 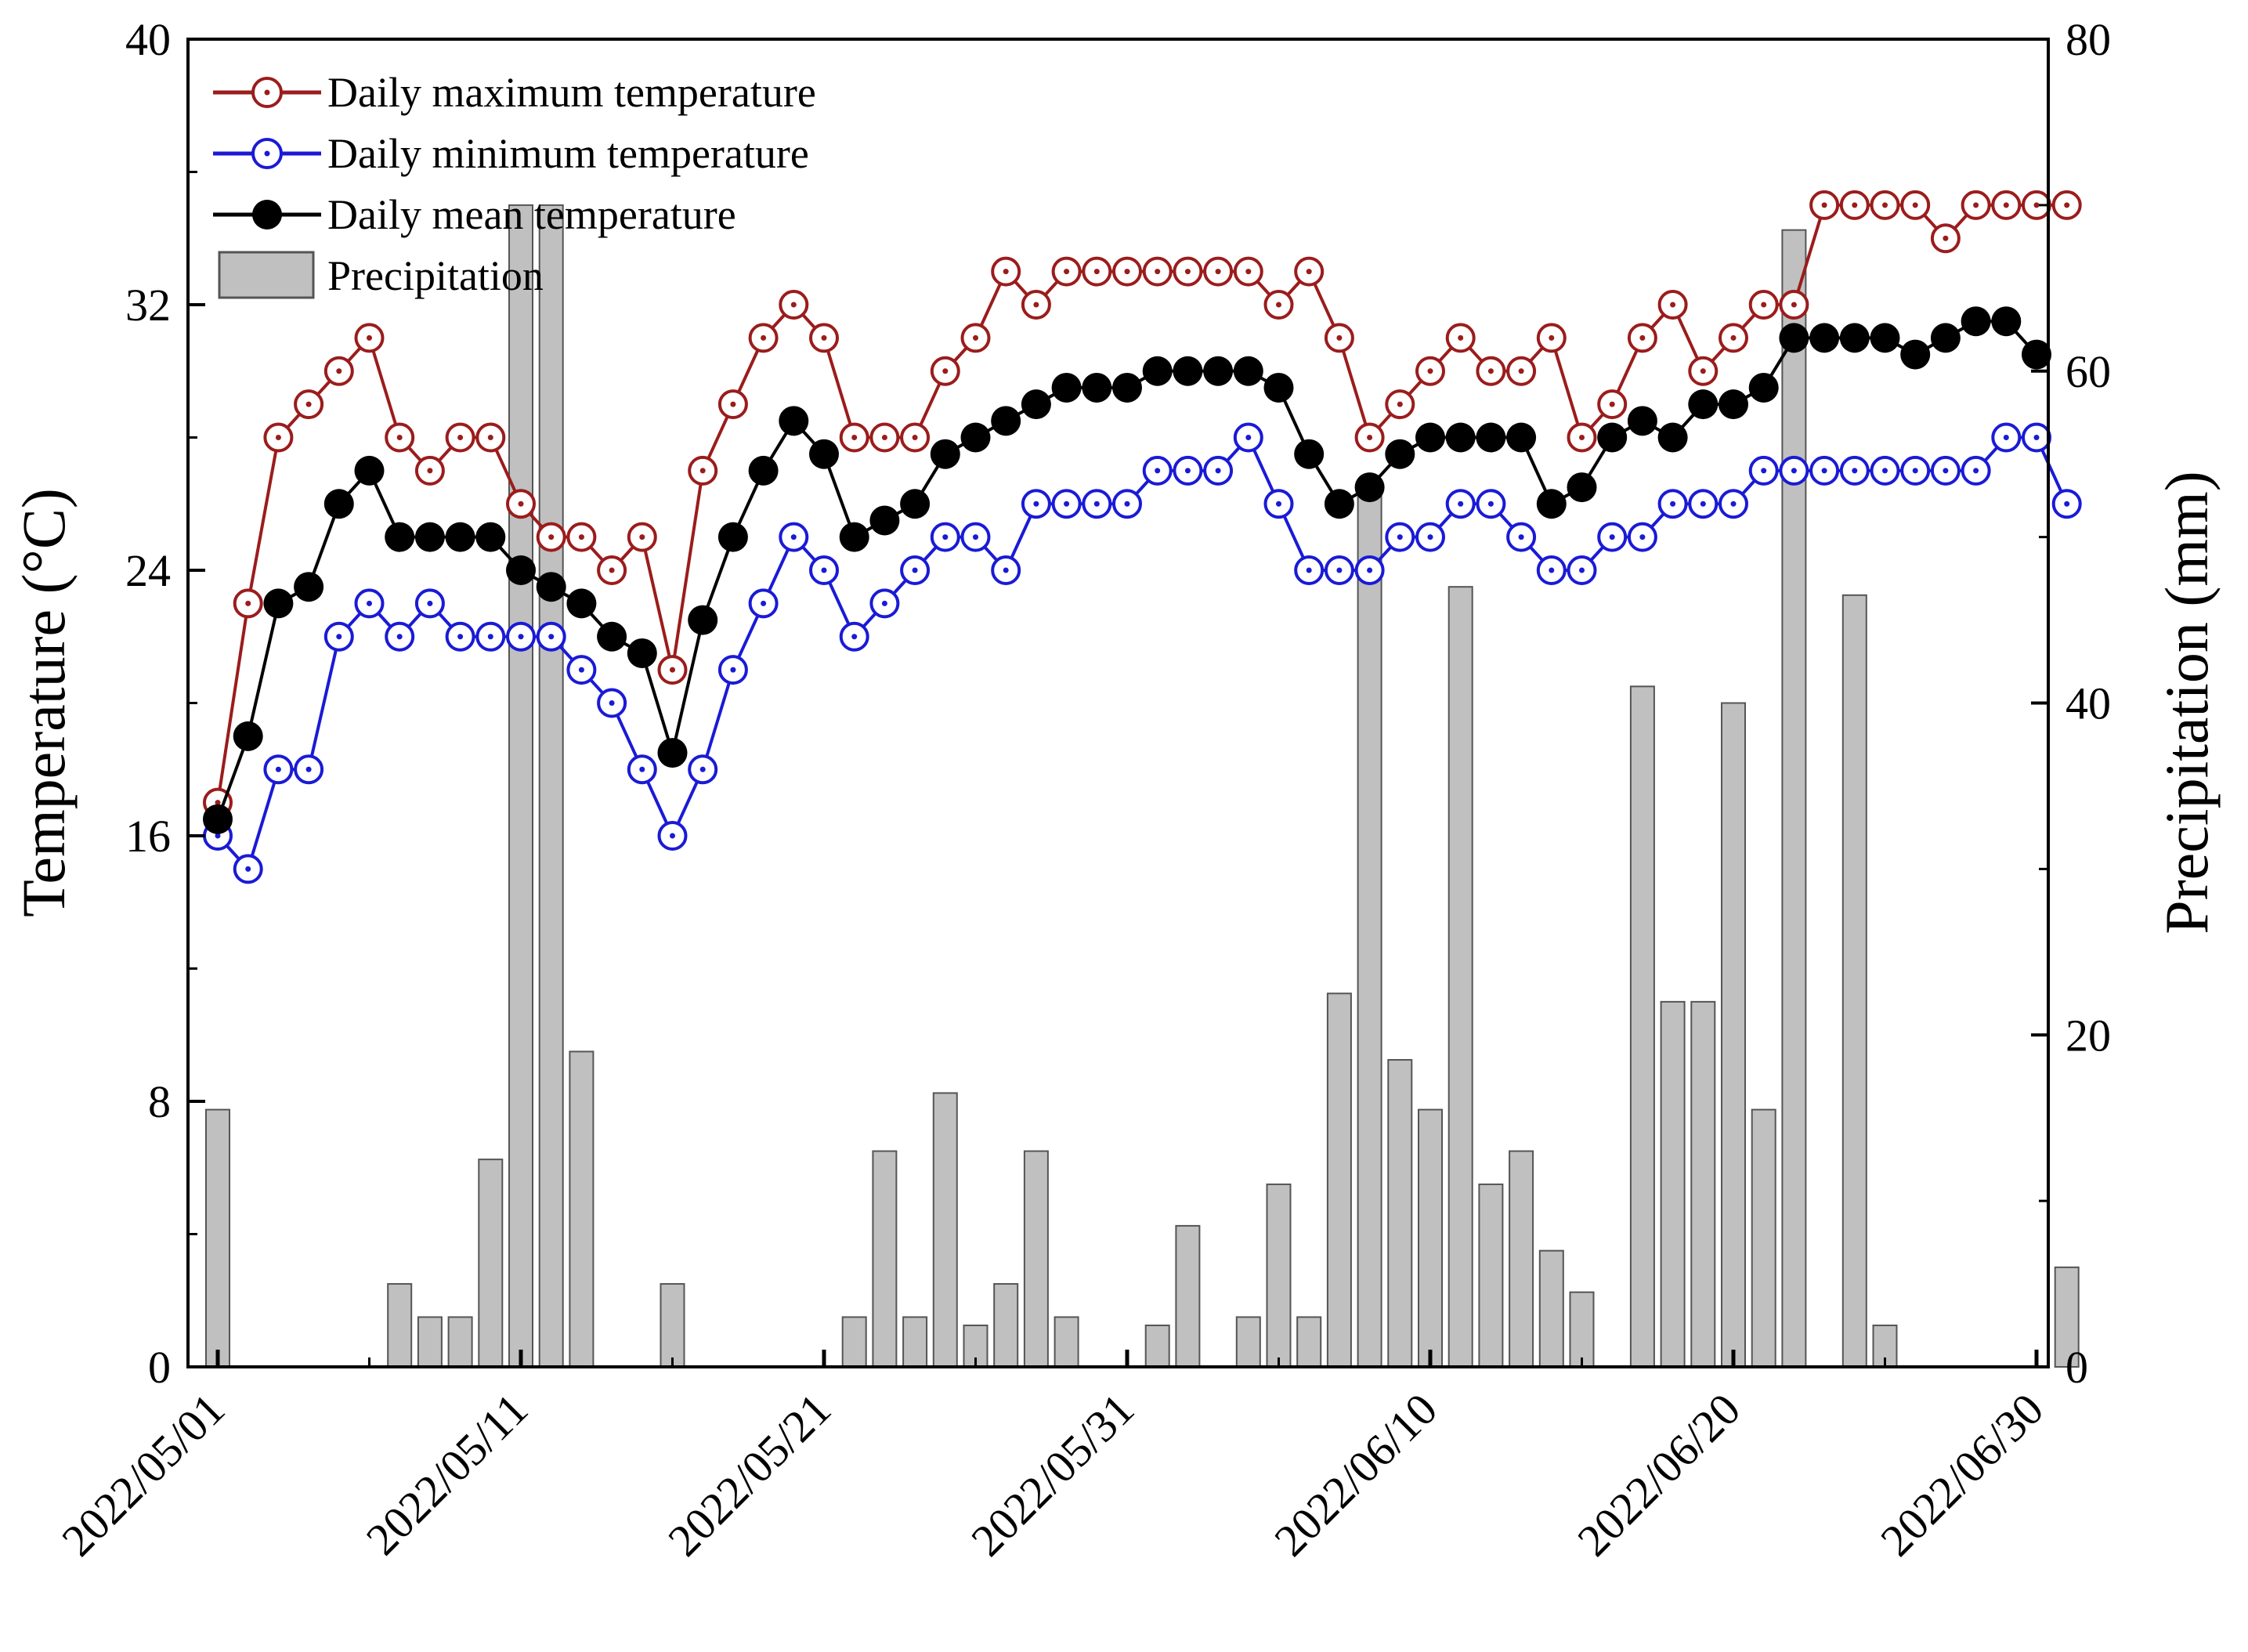 I want to click on legend-item-min: Daily minimum temperature, so click(x=511, y=153).